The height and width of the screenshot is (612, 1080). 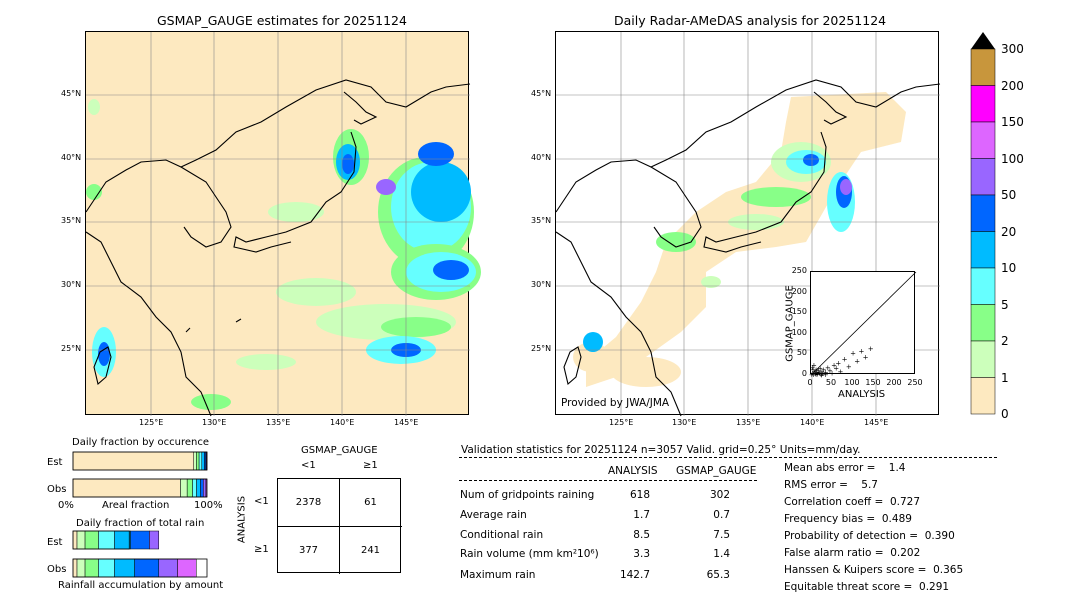 What do you see at coordinates (633, 471) in the screenshot?
I see `validation-col-analysis: ANALYSIS` at bounding box center [633, 471].